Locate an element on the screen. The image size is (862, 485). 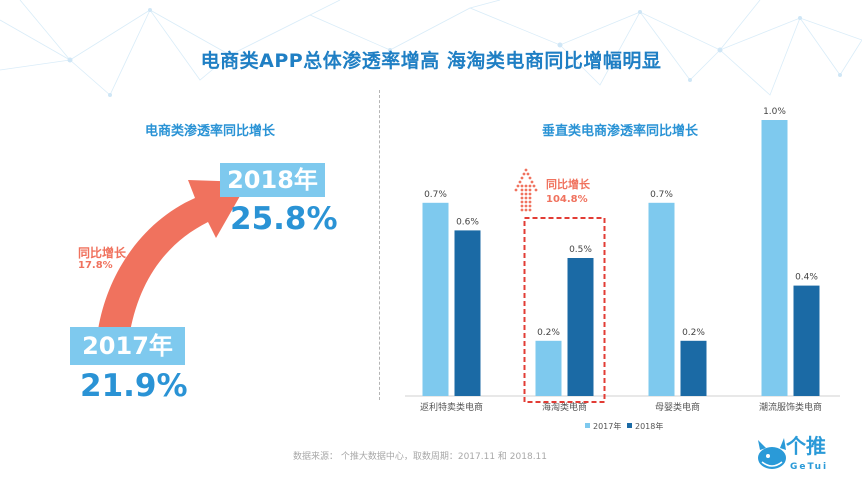
category-label-3: 潮流服饰类电商 is located at coordinates (790, 407).